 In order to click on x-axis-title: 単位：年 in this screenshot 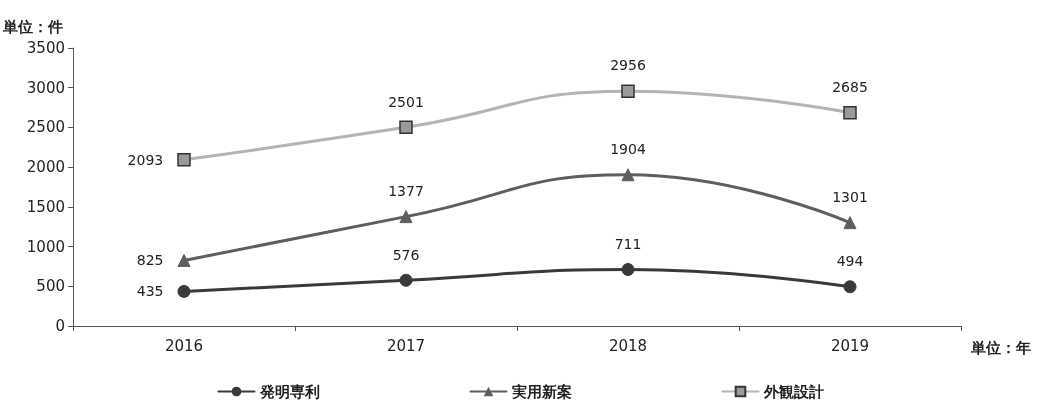, I will do `click(1000, 347)`.